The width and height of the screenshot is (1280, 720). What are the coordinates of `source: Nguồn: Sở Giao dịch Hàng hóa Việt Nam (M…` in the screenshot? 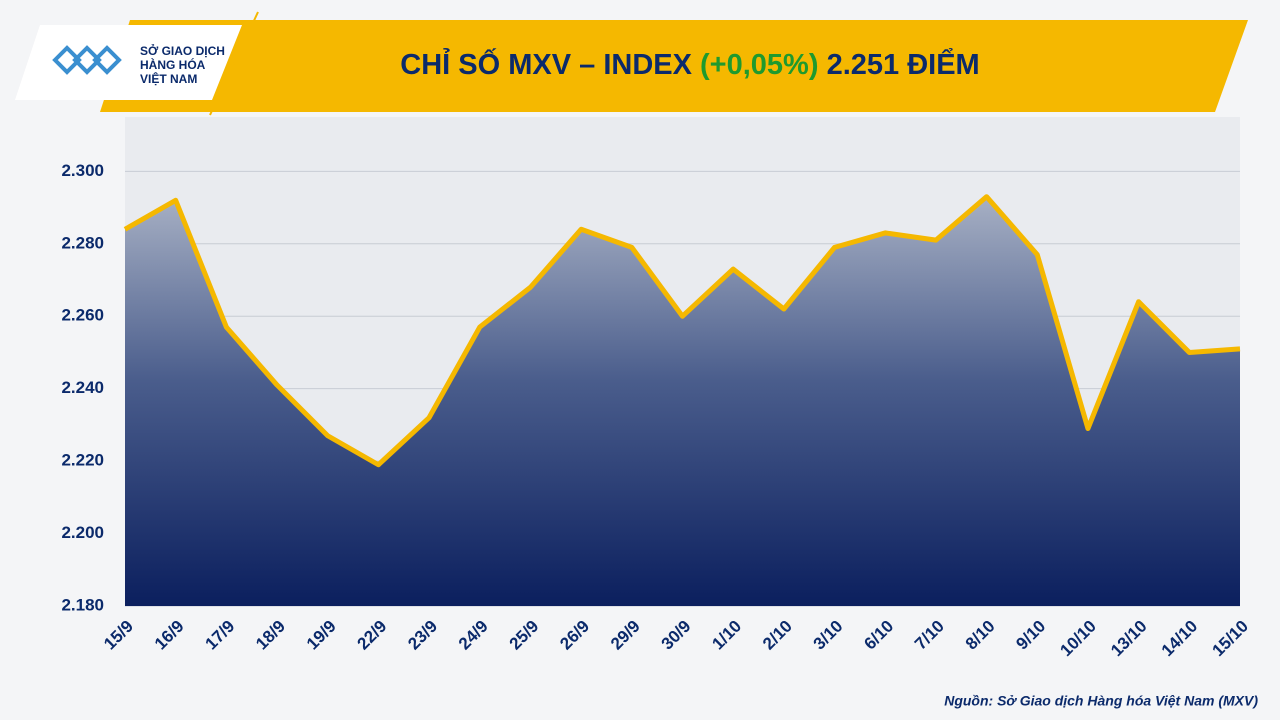 It's located at (1101, 701).